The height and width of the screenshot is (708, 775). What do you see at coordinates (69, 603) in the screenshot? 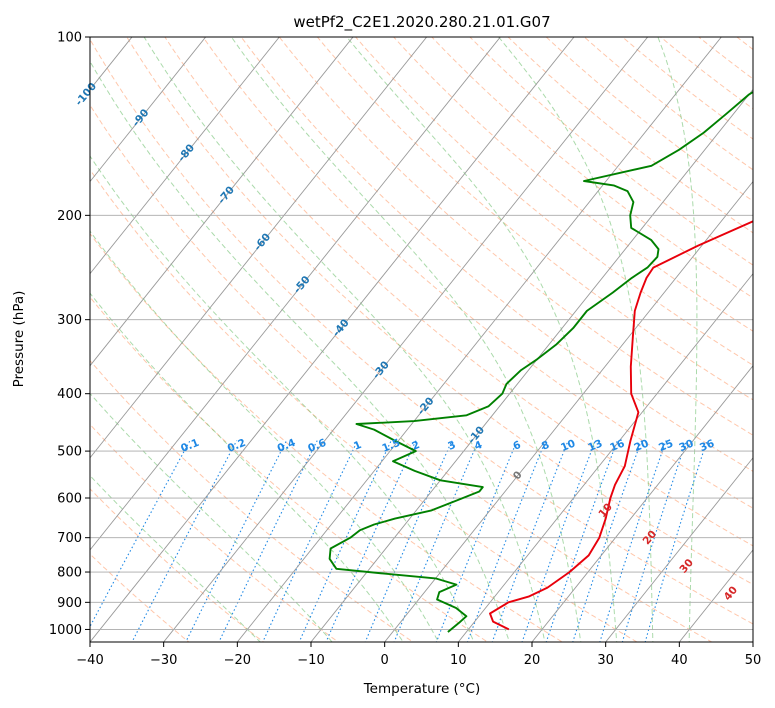
I see `y-tick-label: 900` at bounding box center [69, 603].